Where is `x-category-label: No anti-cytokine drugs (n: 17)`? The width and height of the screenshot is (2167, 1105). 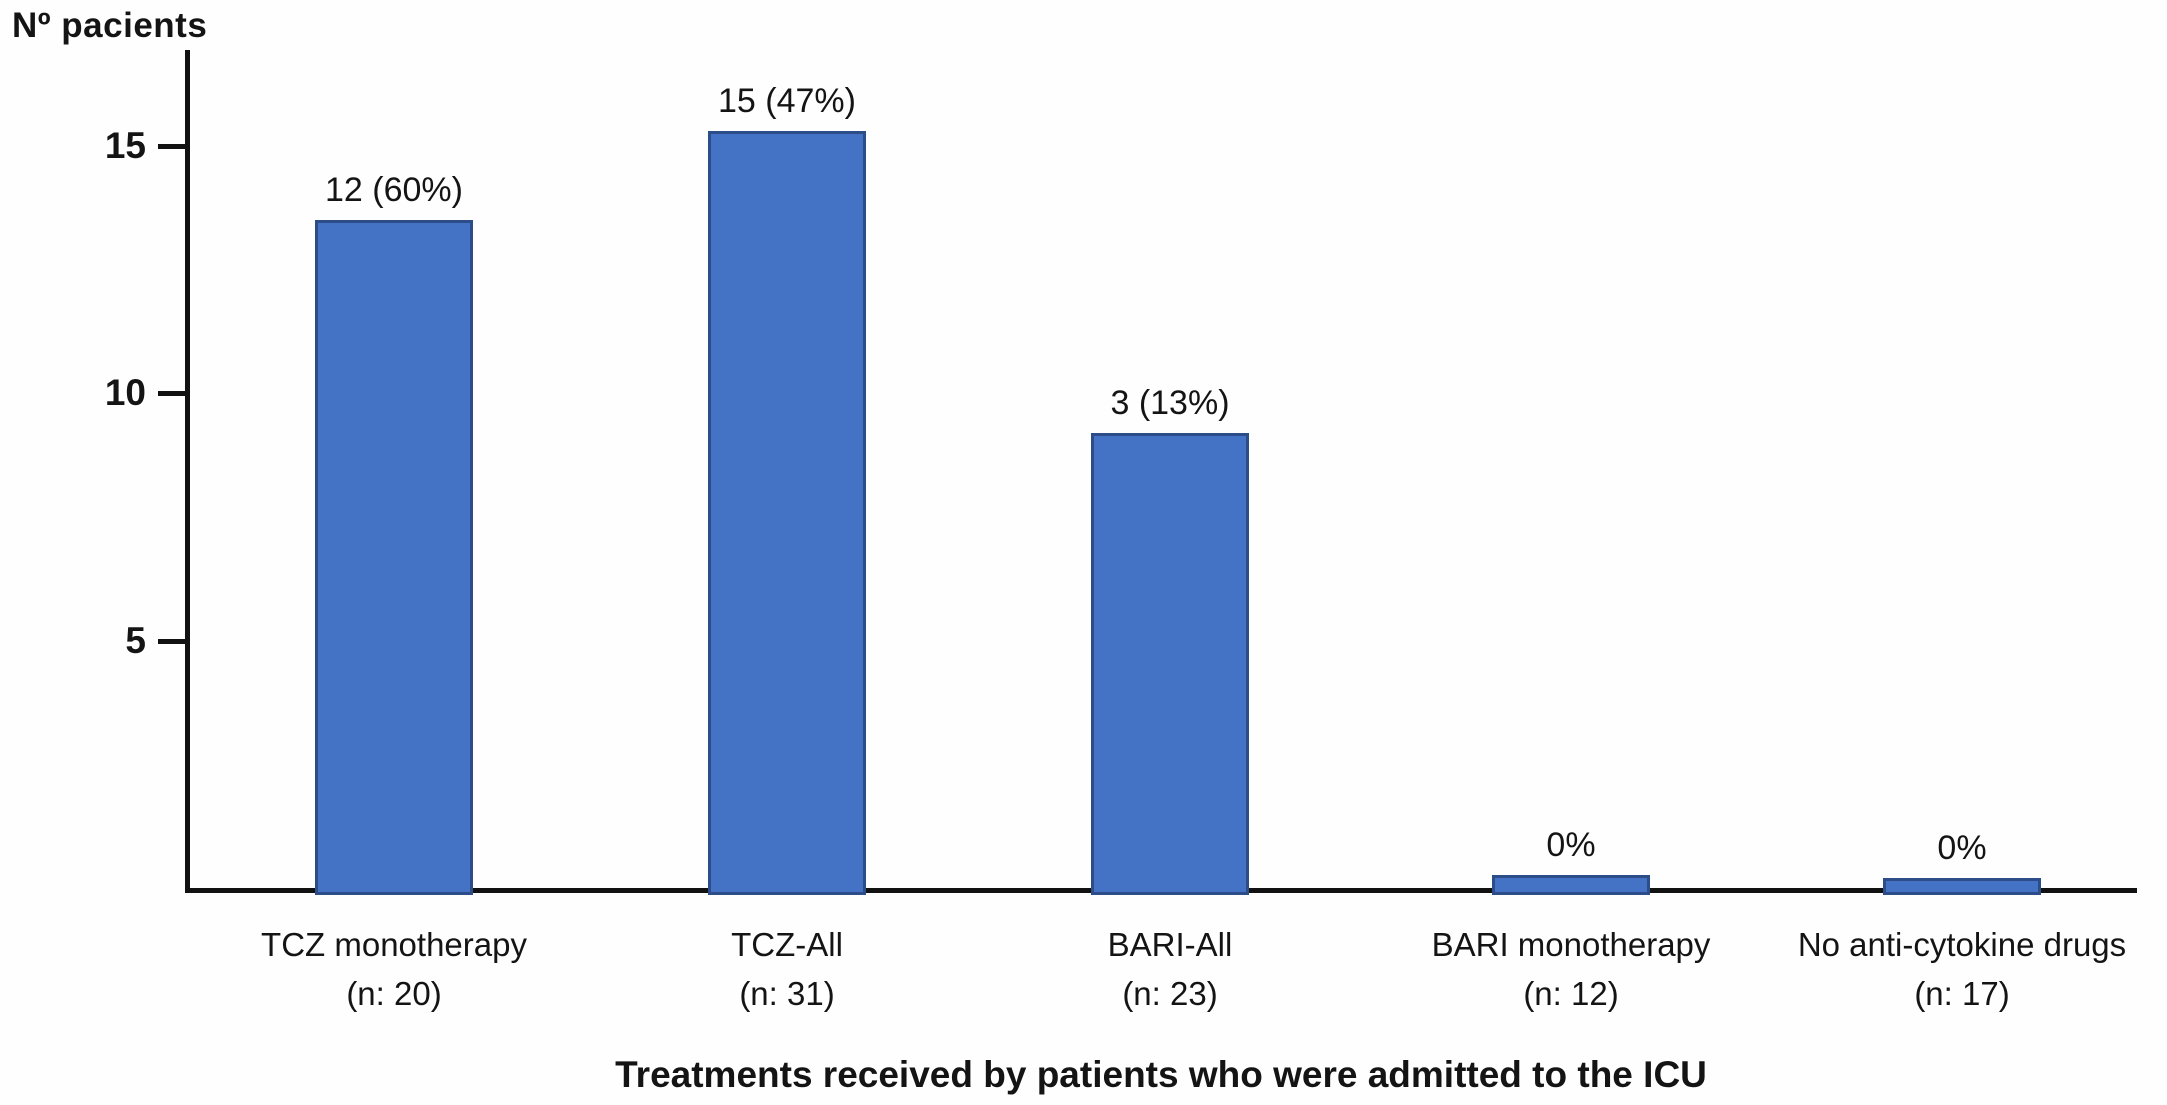
x-category-label: No anti-cytokine drugs (n: 17) is located at coordinates (1949, 969).